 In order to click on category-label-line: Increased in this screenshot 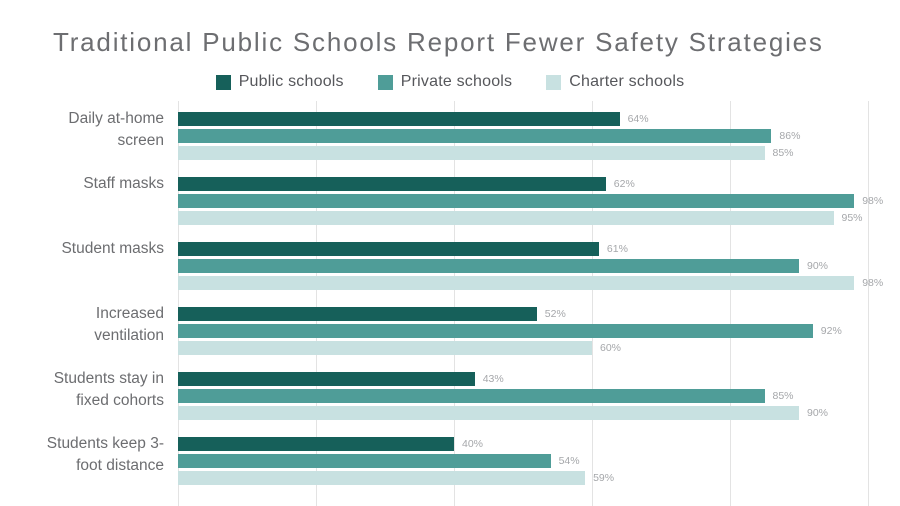, I will do `click(129, 313)`.